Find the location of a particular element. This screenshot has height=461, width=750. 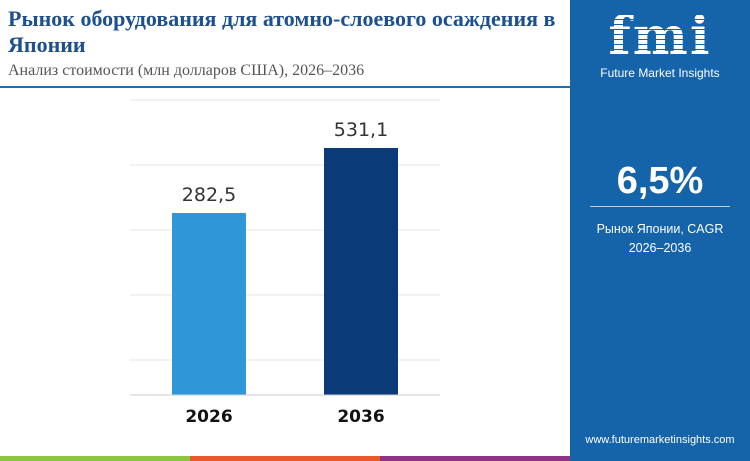

x-tick-label: 2036 is located at coordinates (360, 417).